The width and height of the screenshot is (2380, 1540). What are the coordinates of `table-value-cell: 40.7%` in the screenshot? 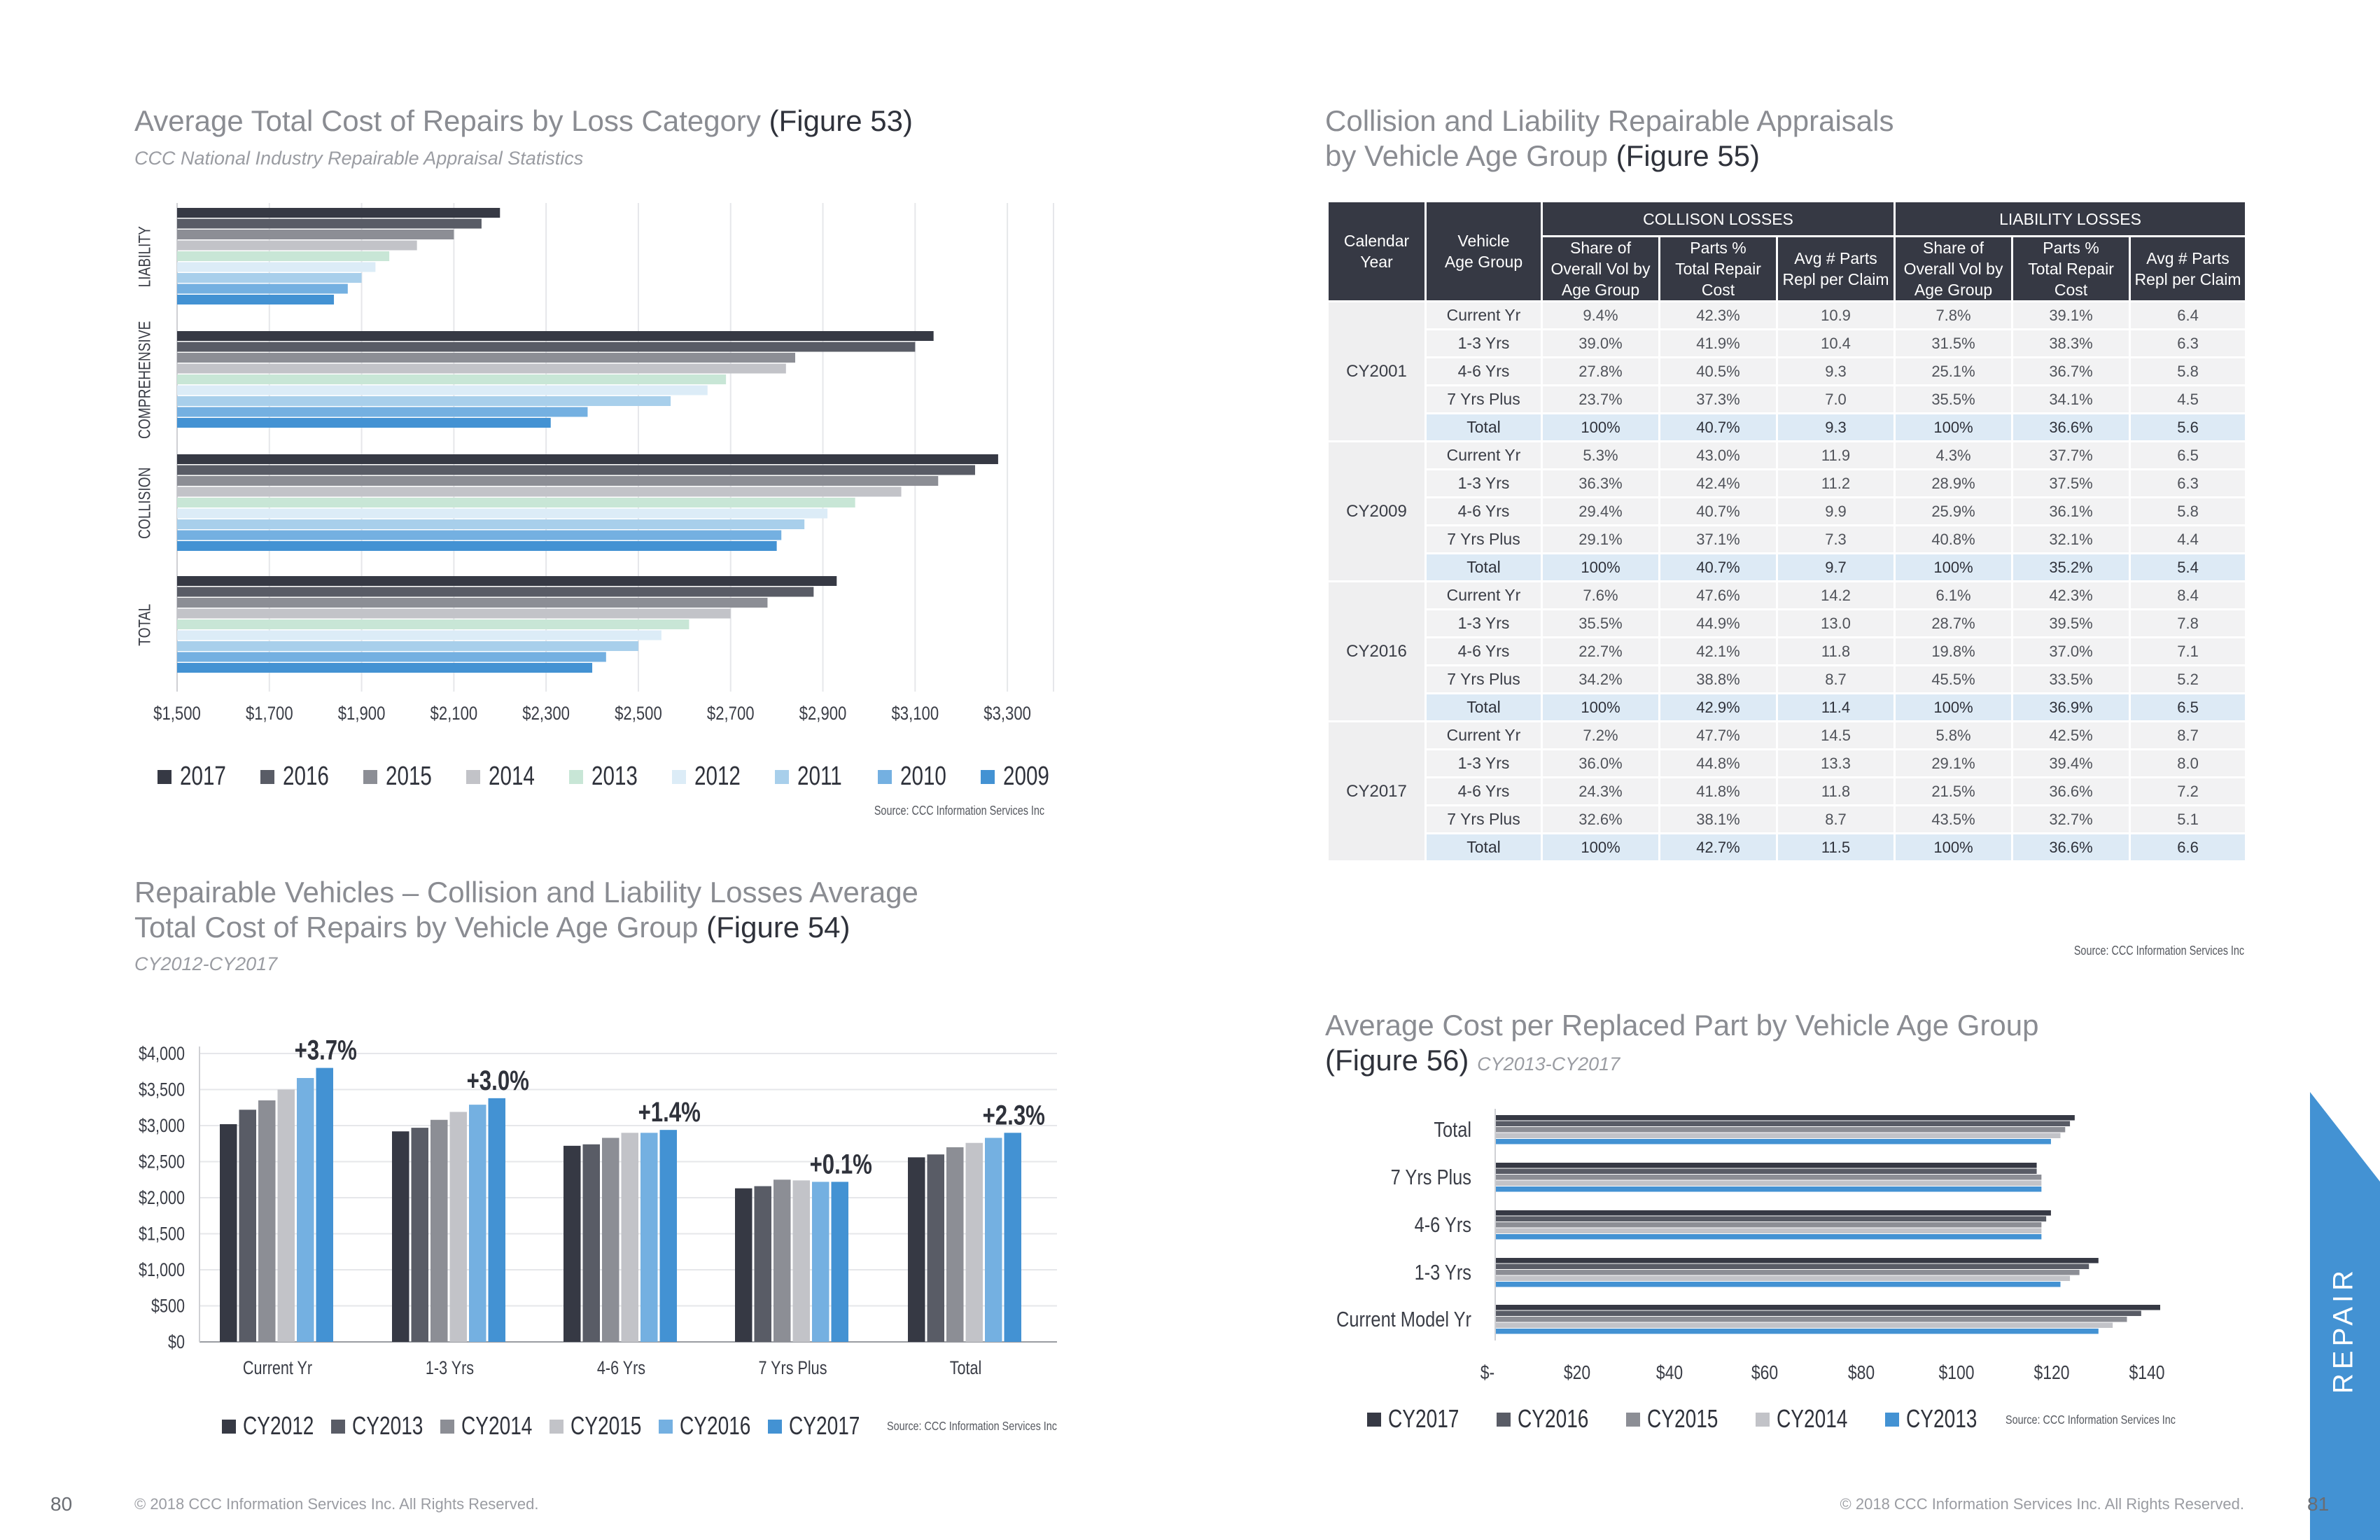 It's located at (1718, 511).